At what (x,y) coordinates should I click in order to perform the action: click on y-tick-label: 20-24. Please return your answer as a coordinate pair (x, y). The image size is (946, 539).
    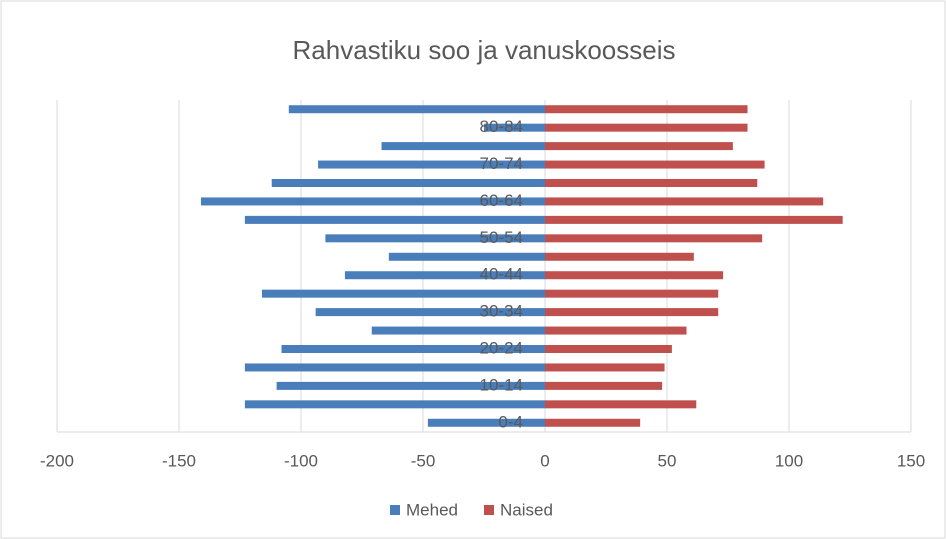
    Looking at the image, I should click on (501, 347).